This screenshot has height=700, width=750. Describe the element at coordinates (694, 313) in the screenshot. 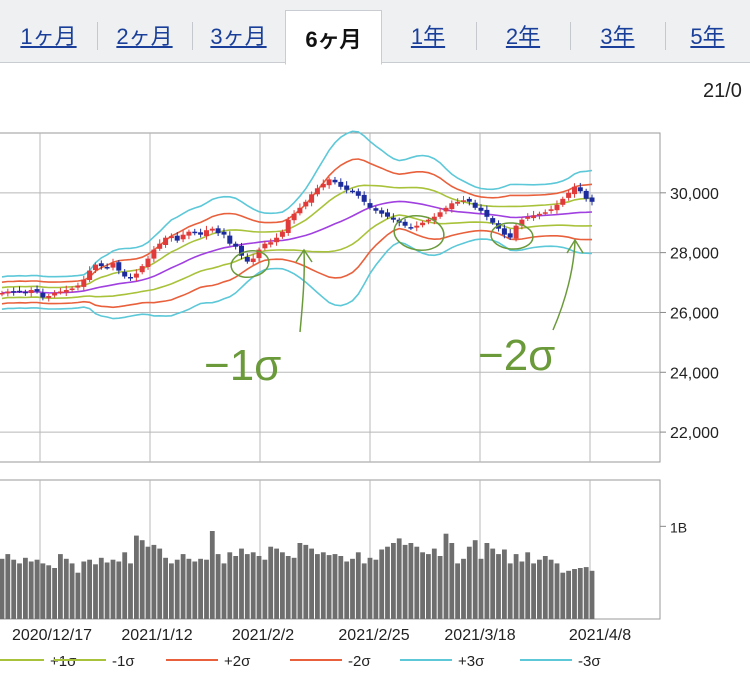

I see `price-tick-label: 26,000` at that location.